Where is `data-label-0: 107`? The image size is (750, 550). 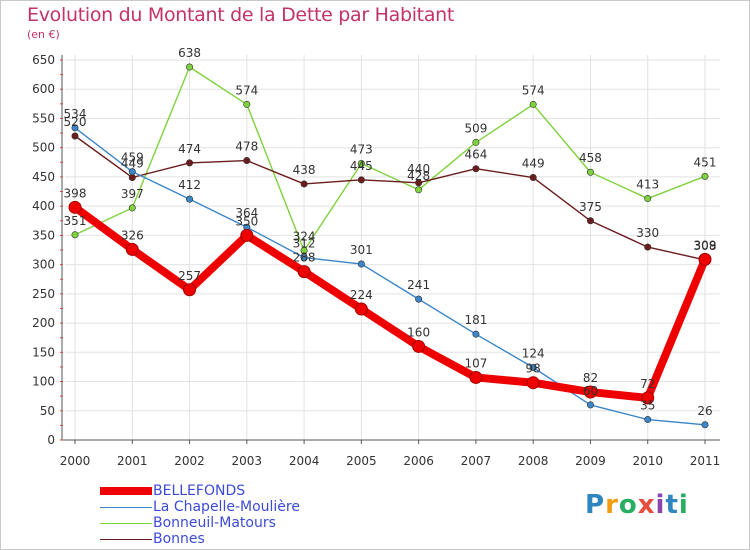
data-label-0: 107 is located at coordinates (475, 363).